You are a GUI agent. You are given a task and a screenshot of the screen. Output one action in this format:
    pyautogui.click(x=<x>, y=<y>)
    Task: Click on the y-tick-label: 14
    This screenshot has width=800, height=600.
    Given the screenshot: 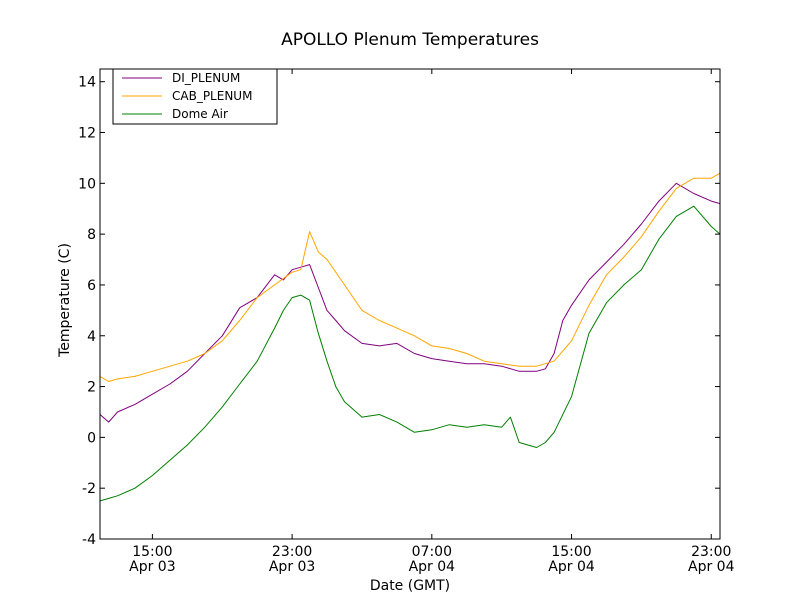 What is the action you would take?
    pyautogui.click(x=87, y=83)
    